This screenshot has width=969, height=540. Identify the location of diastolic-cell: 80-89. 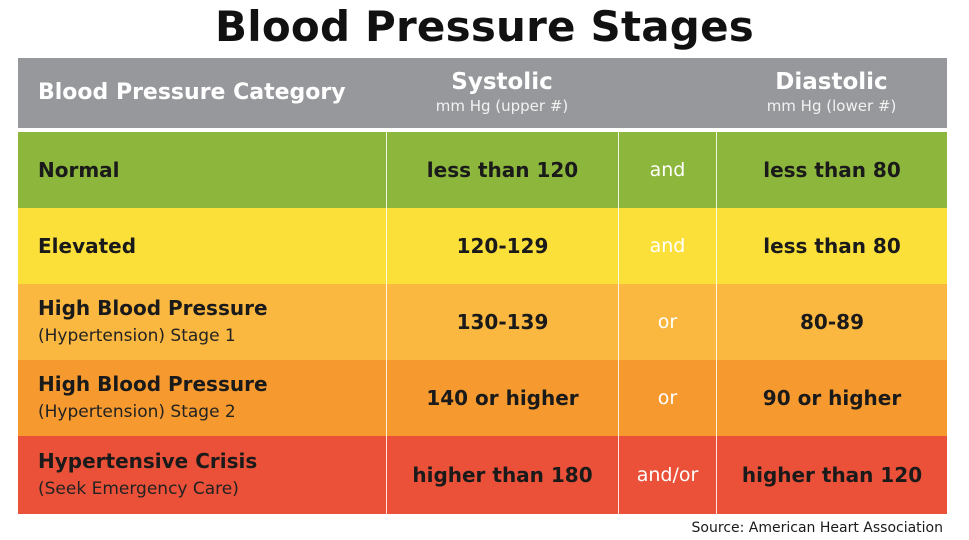
(831, 322).